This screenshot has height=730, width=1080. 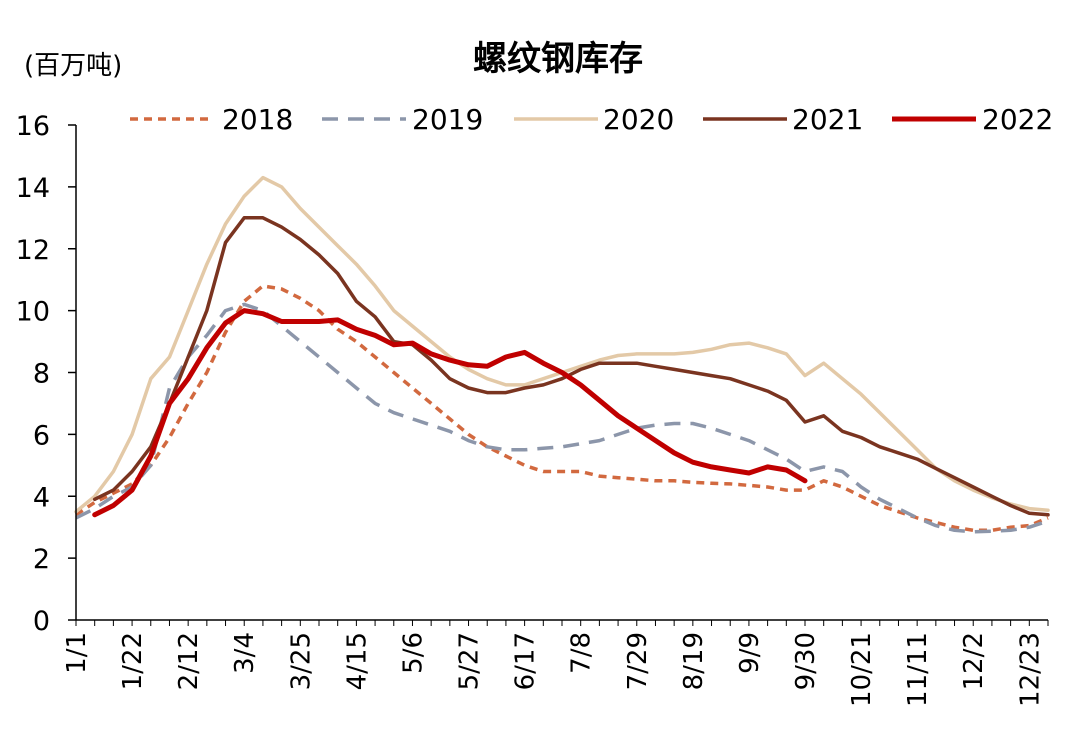 What do you see at coordinates (918, 669) in the screenshot?
I see `x-tick-label: 11/11` at bounding box center [918, 669].